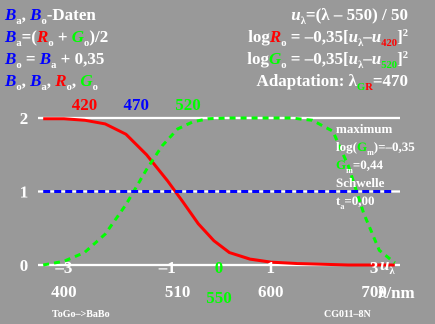  I want to click on header-left-line: Ba=(Ro + Go)/2, so click(56, 38).